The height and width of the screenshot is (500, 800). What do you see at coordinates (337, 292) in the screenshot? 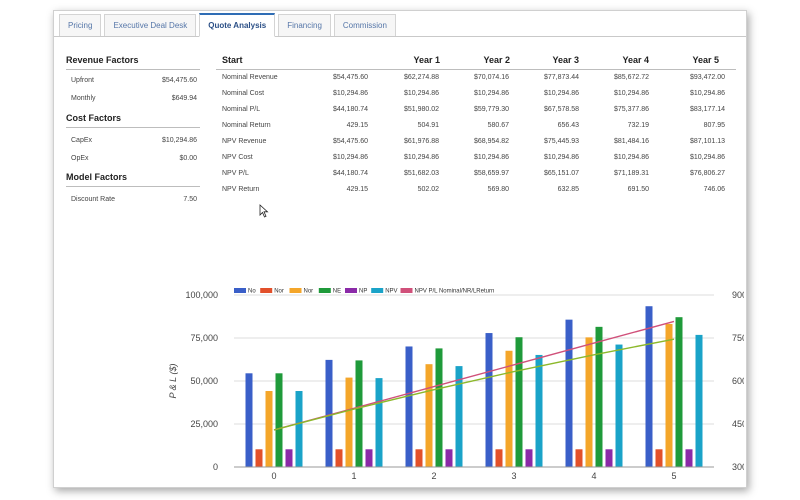
I see `legend-label: NE` at bounding box center [337, 292].